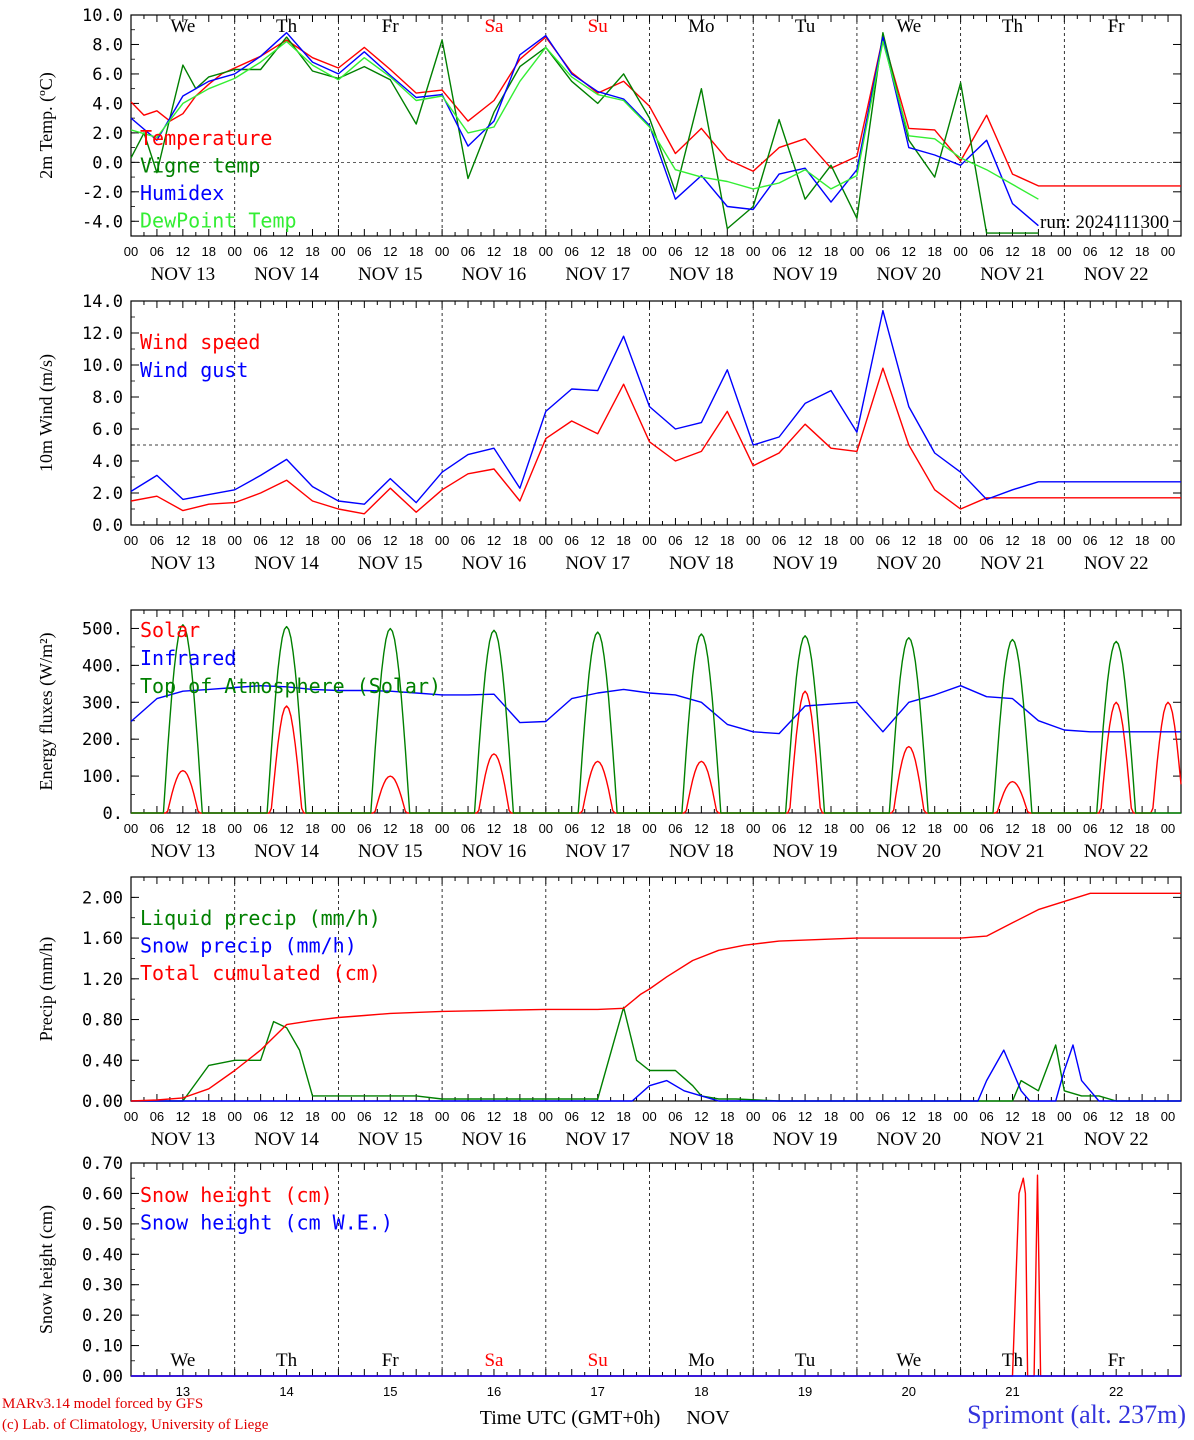 Image resolution: width=1194 pixels, height=1440 pixels. Describe the element at coordinates (248, 946) in the screenshot. I see `legend-entry: Snow precip (mm/h)` at that location.